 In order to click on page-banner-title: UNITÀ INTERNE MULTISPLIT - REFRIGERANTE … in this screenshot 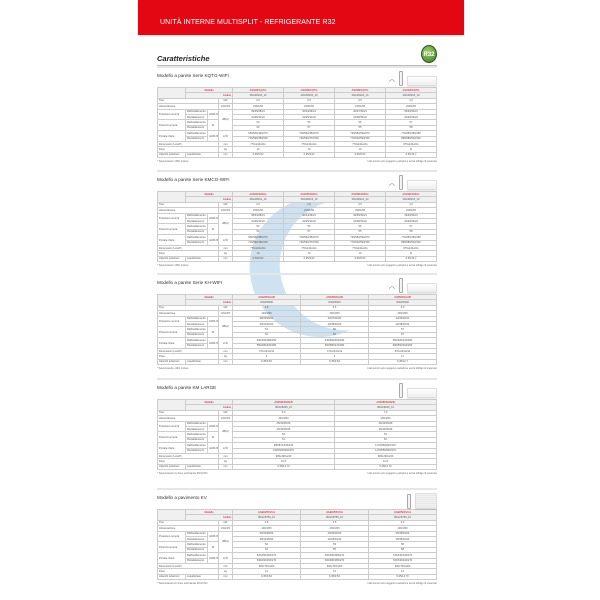, I will do `click(248, 22)`.